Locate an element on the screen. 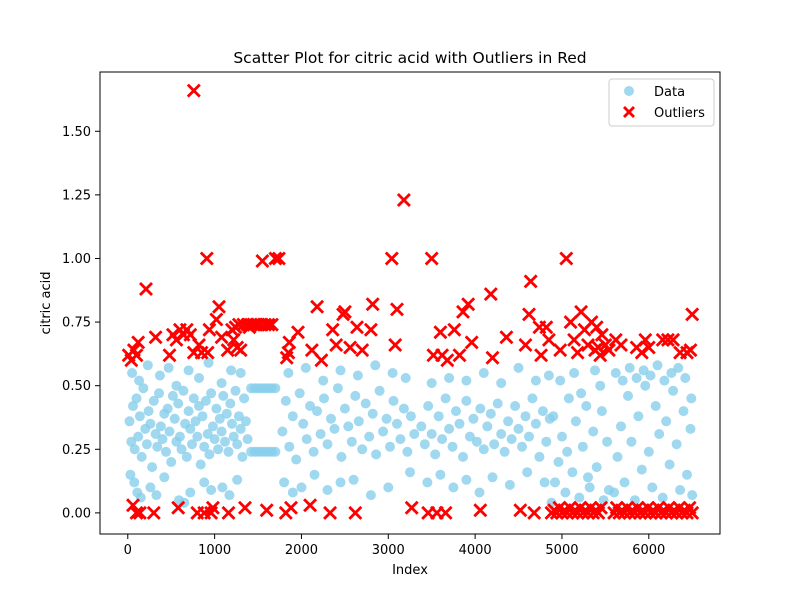 The width and height of the screenshot is (800, 600). y-tick-label: 1.50 is located at coordinates (76, 132).